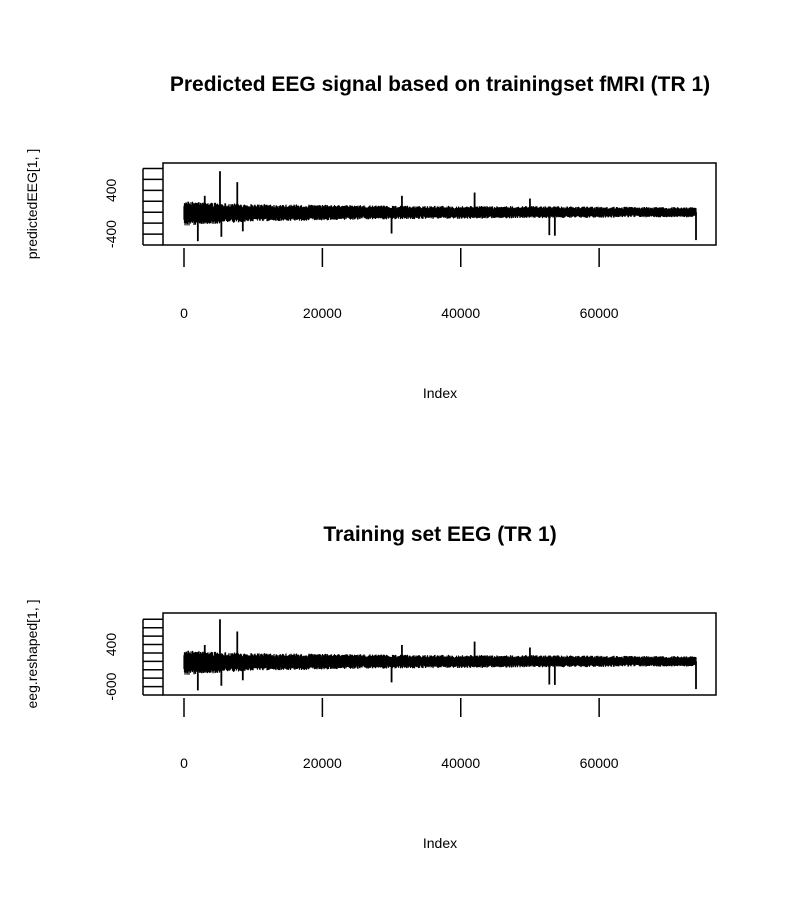 This screenshot has height=900, width=800. What do you see at coordinates (111, 234) in the screenshot?
I see `y-tick-label: -400` at bounding box center [111, 234].